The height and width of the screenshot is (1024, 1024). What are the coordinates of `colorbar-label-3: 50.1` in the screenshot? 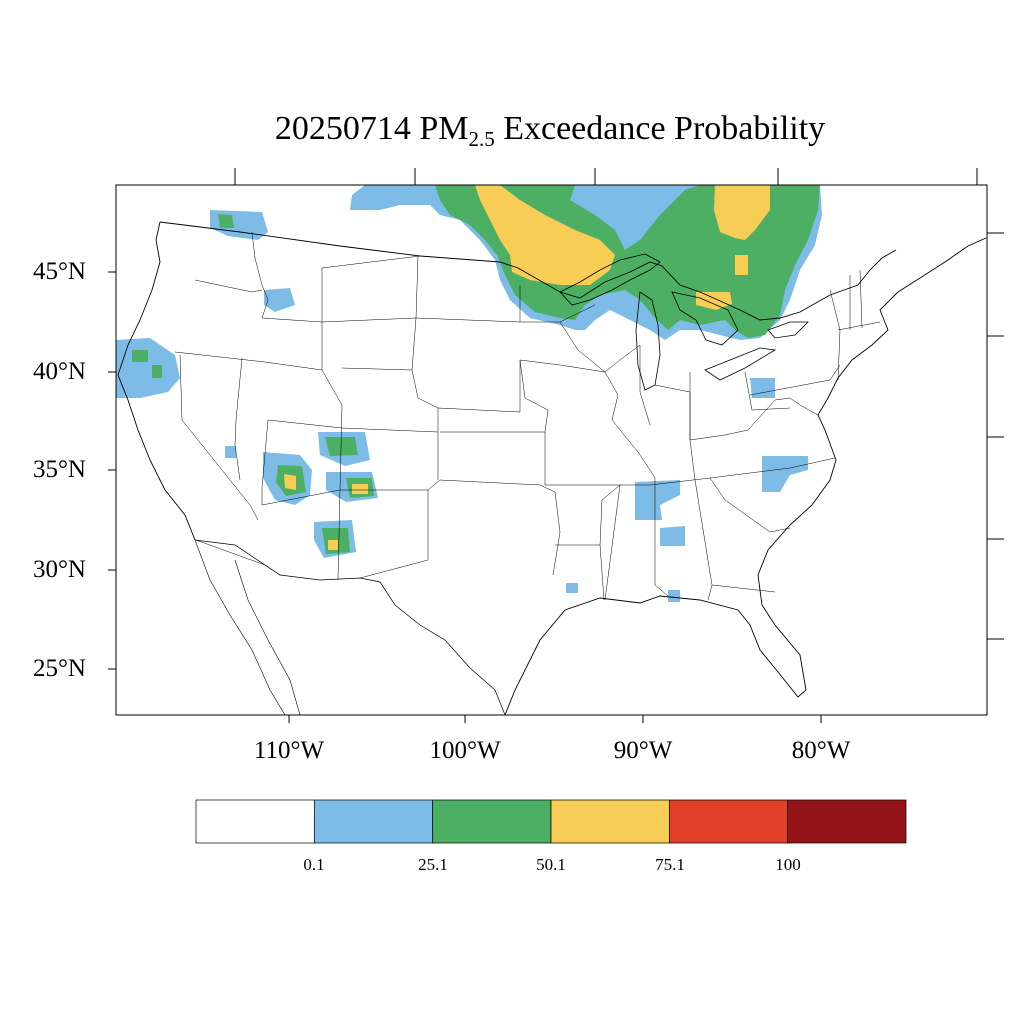 It's located at (551, 864).